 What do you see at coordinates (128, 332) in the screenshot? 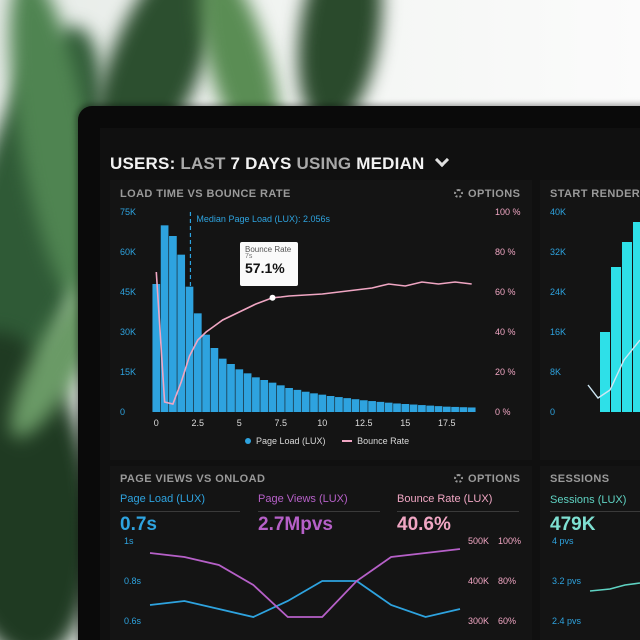
I see `y-axis-left-tick: 30K` at bounding box center [128, 332].